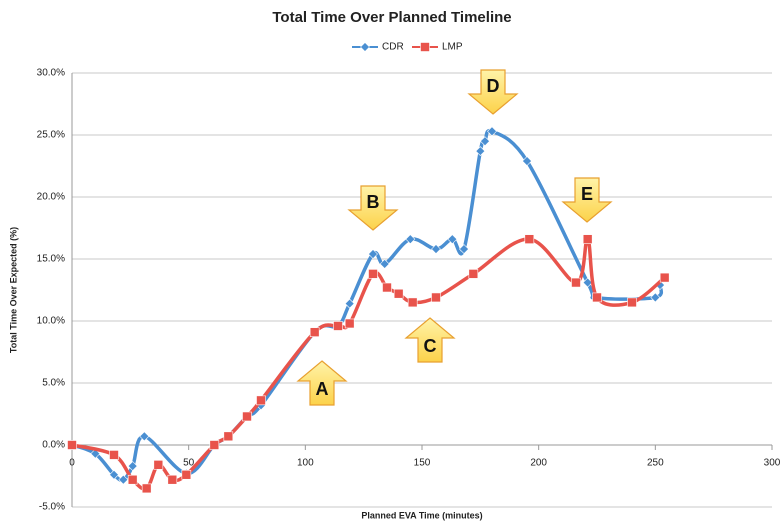 The image size is (783, 523). Describe the element at coordinates (430, 346) in the screenshot. I see `annotation-label: C` at that location.